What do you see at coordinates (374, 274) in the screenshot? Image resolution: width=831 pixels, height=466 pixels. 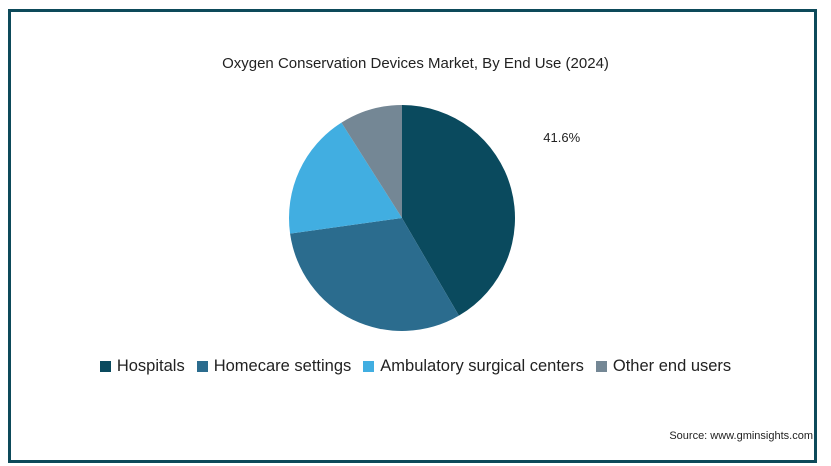 I see `pie-slice-homecare-settings` at bounding box center [374, 274].